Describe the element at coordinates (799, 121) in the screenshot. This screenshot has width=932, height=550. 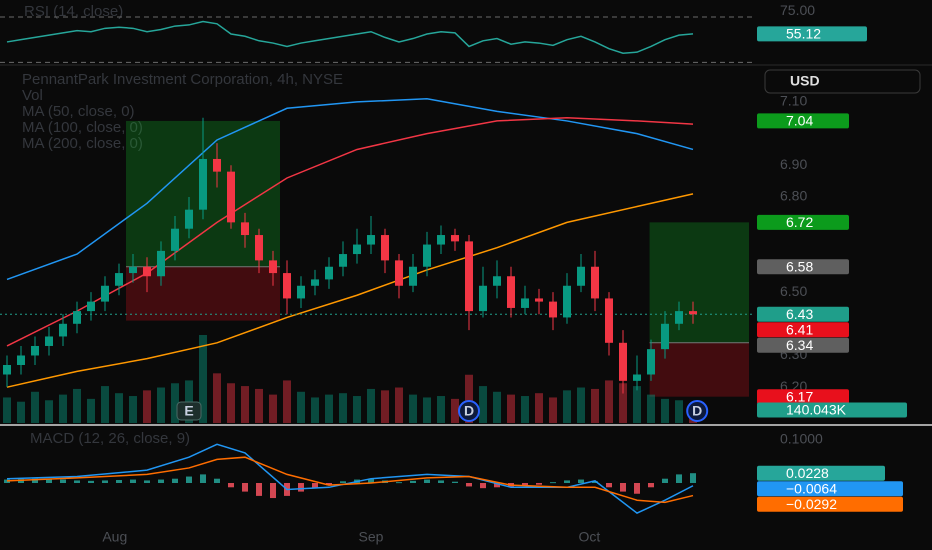
I see `price-badge-label: 7.04` at that location.